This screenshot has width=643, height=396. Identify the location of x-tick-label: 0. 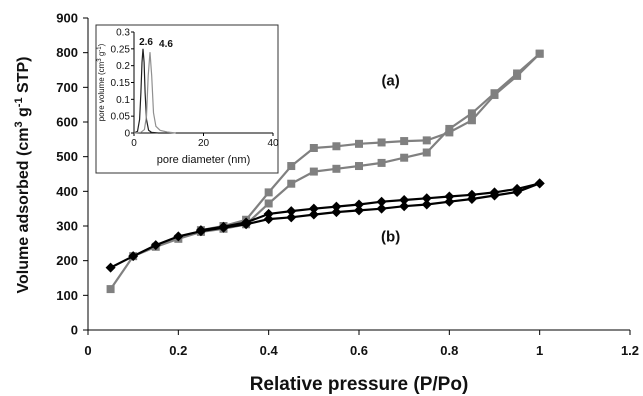
(87, 350).